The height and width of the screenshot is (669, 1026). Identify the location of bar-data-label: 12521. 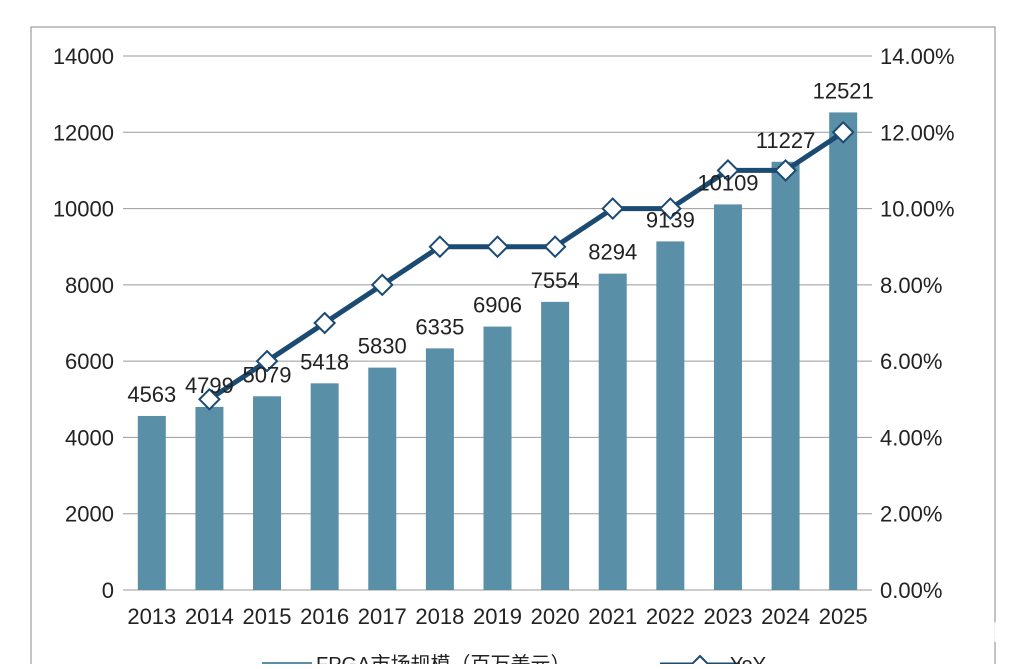
(843, 90).